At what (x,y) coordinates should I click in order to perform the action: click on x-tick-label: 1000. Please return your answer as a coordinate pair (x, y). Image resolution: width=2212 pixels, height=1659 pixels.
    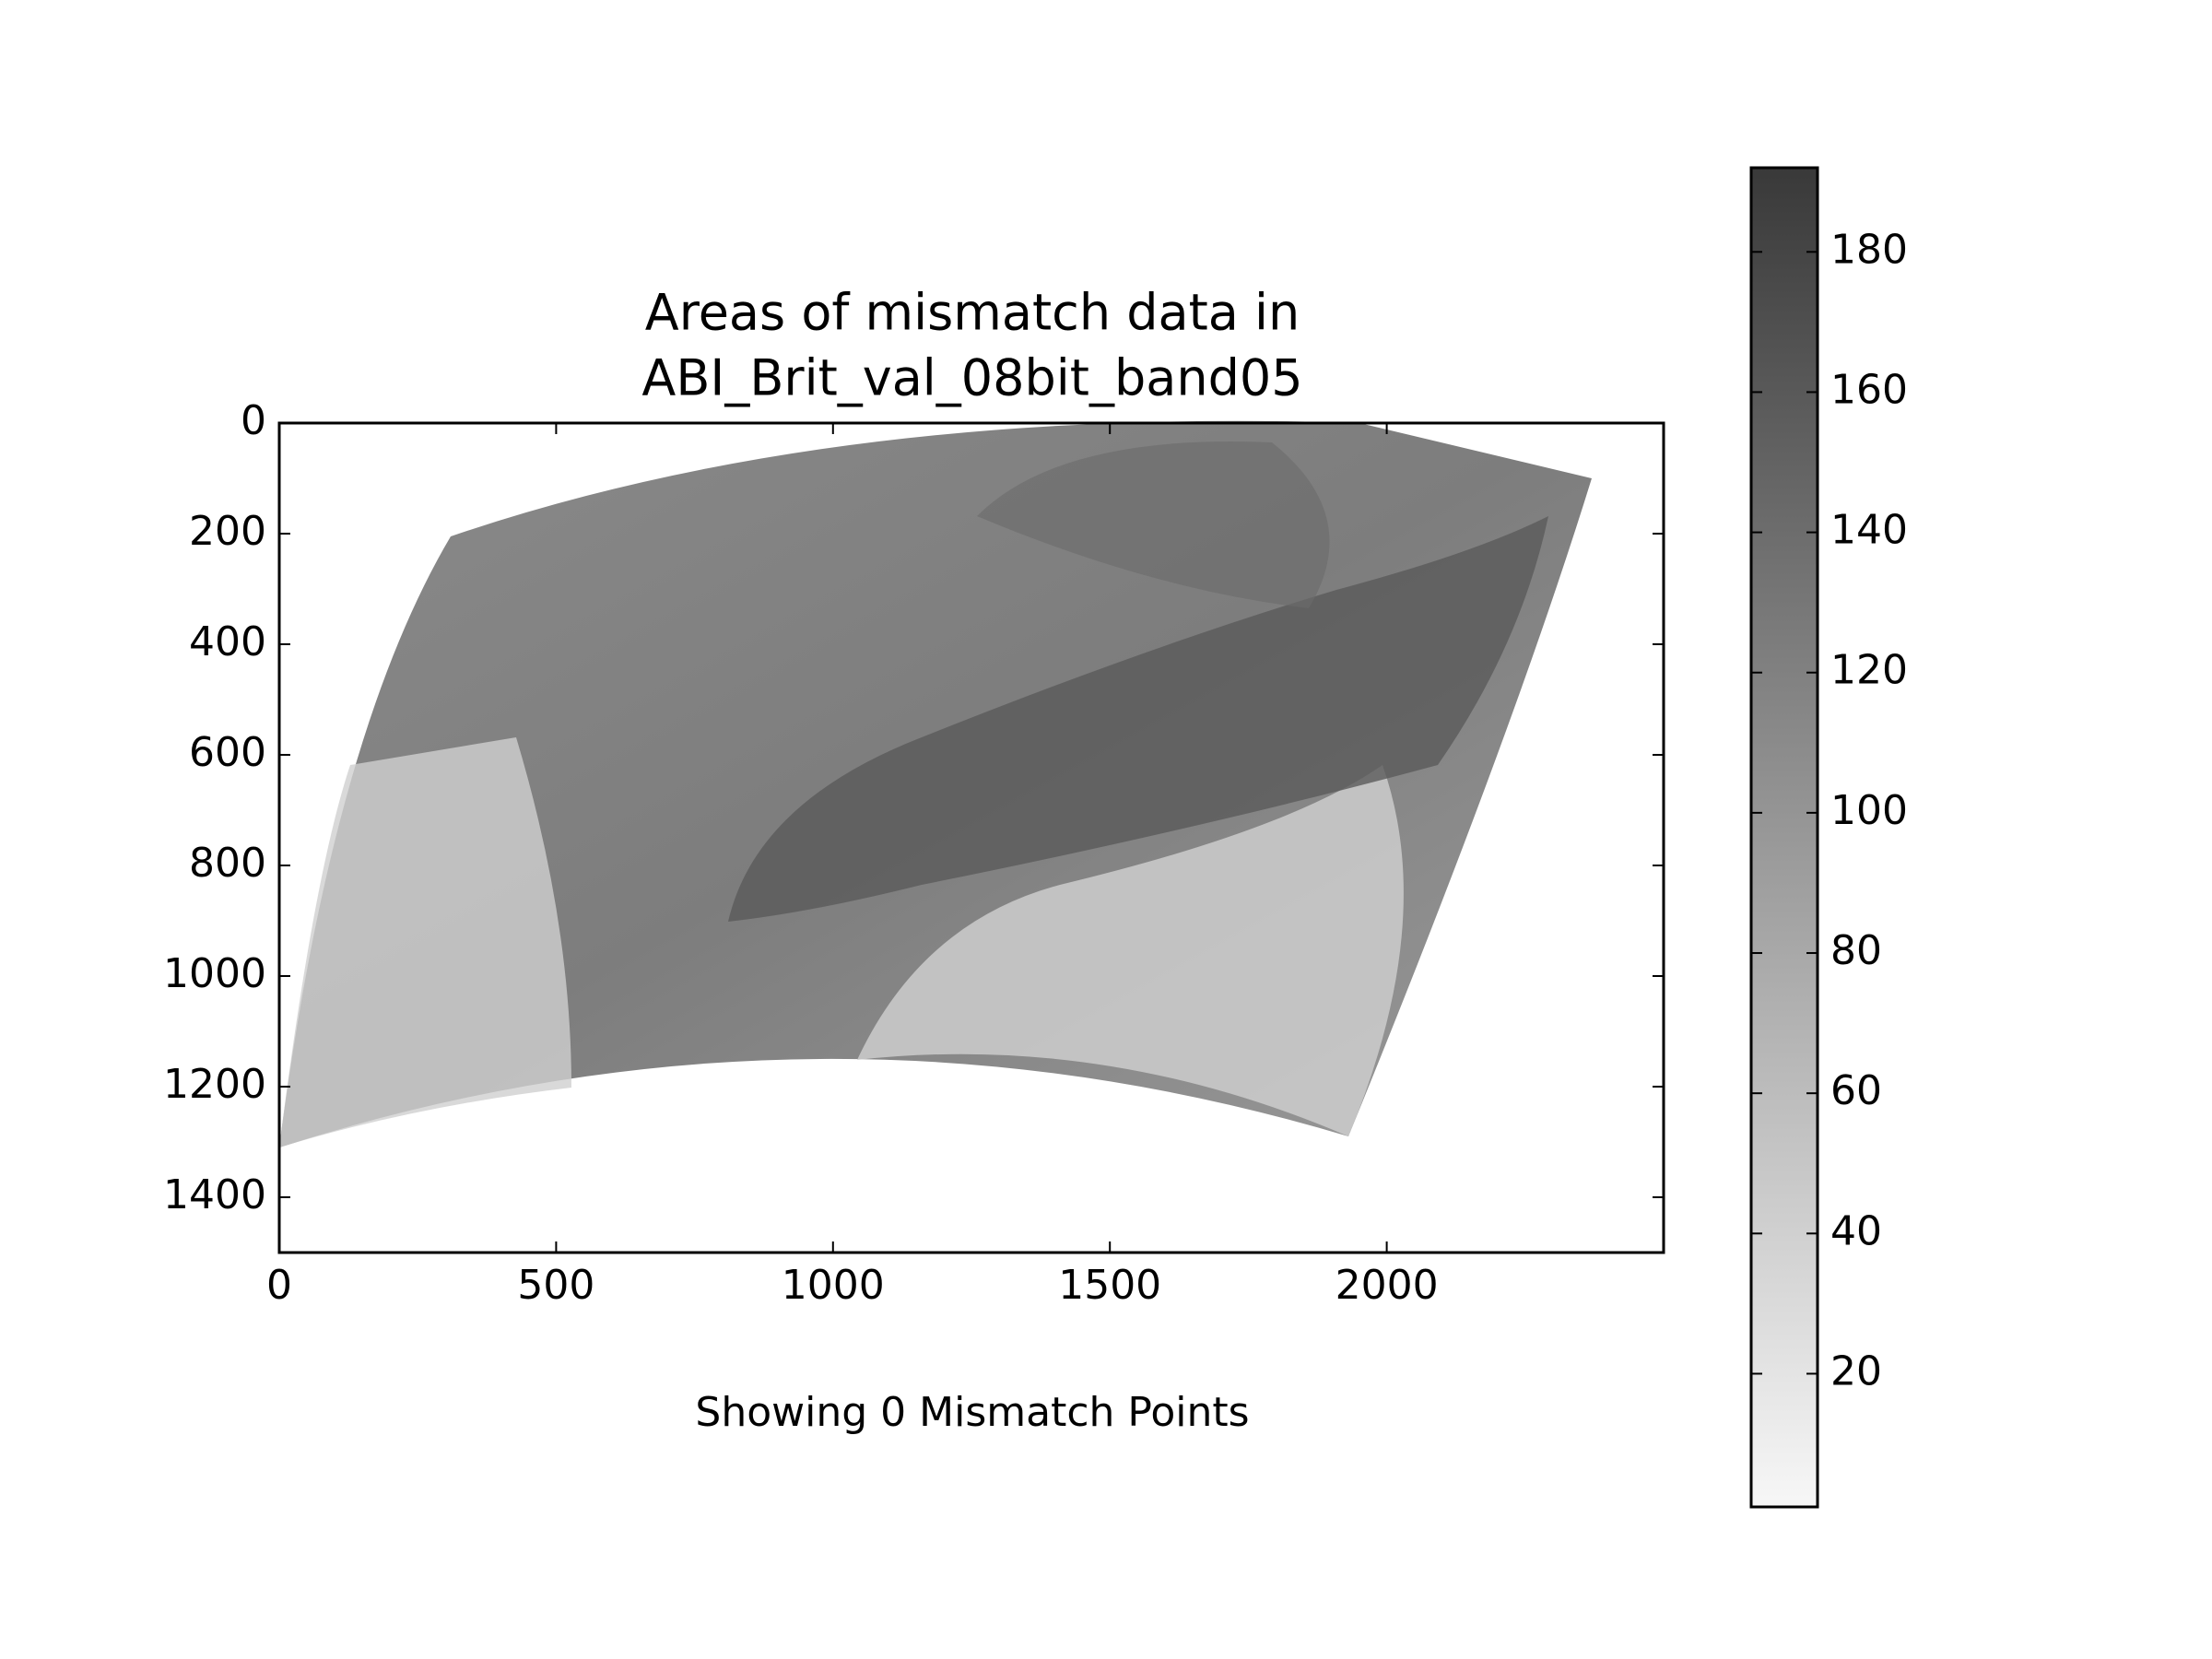
    Looking at the image, I should click on (833, 1285).